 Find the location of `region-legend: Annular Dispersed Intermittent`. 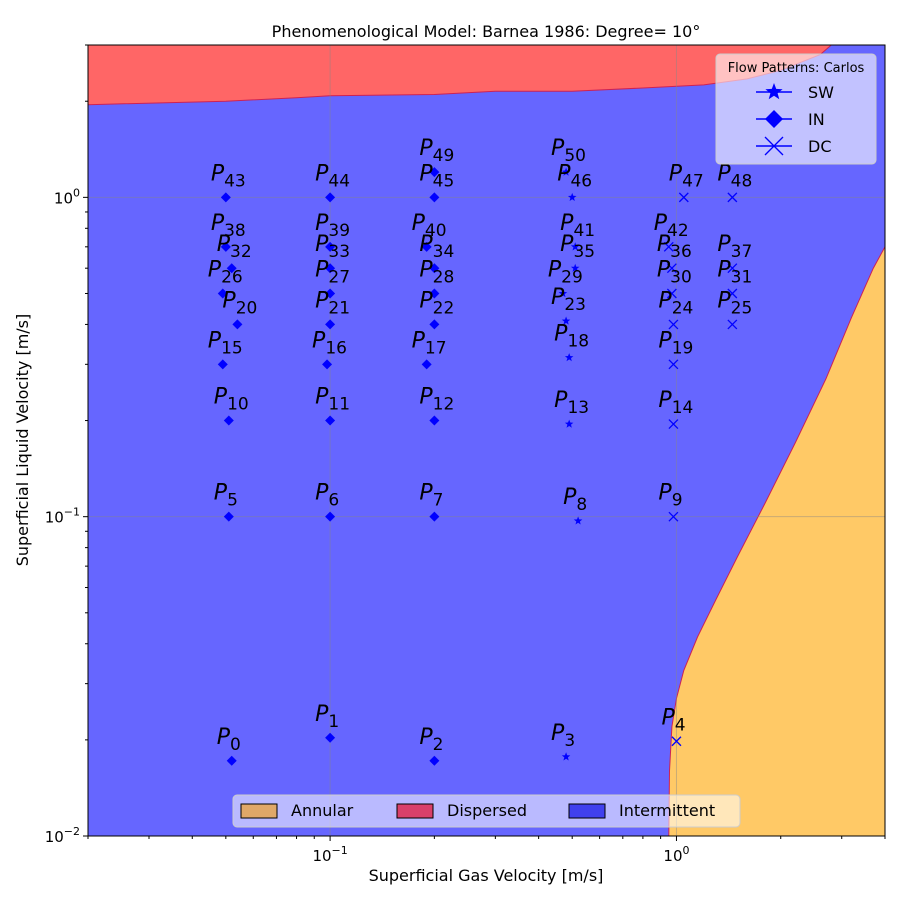

region-legend: Annular Dispersed Intermittent is located at coordinates (486, 811).